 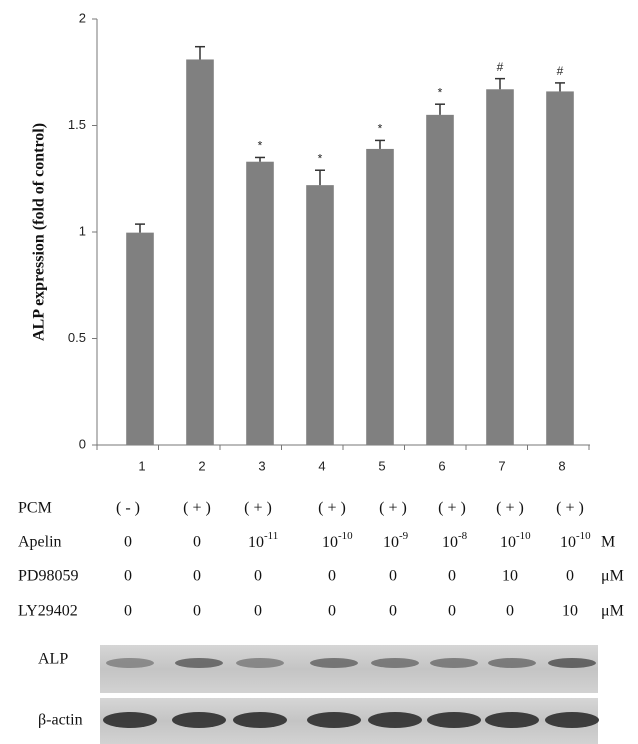 What do you see at coordinates (77, 337) in the screenshot?
I see `y-tick-label: 0.5` at bounding box center [77, 337].